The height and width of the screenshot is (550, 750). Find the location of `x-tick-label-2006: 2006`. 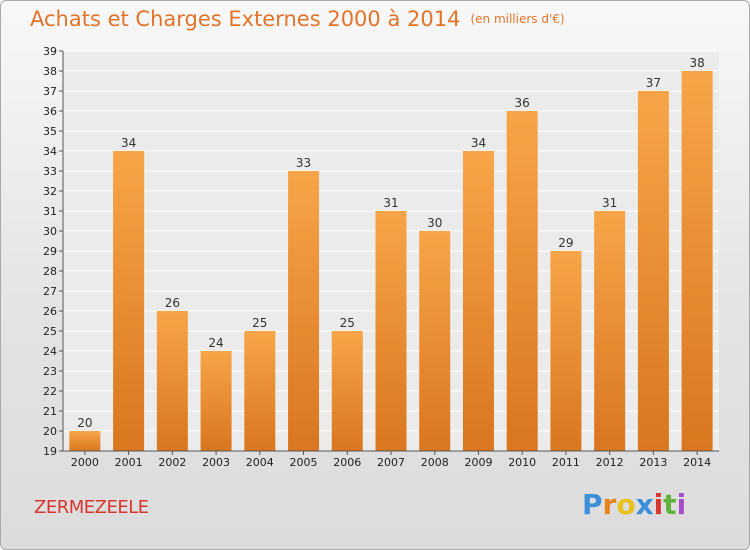

x-tick-label-2006: 2006 is located at coordinates (347, 462).